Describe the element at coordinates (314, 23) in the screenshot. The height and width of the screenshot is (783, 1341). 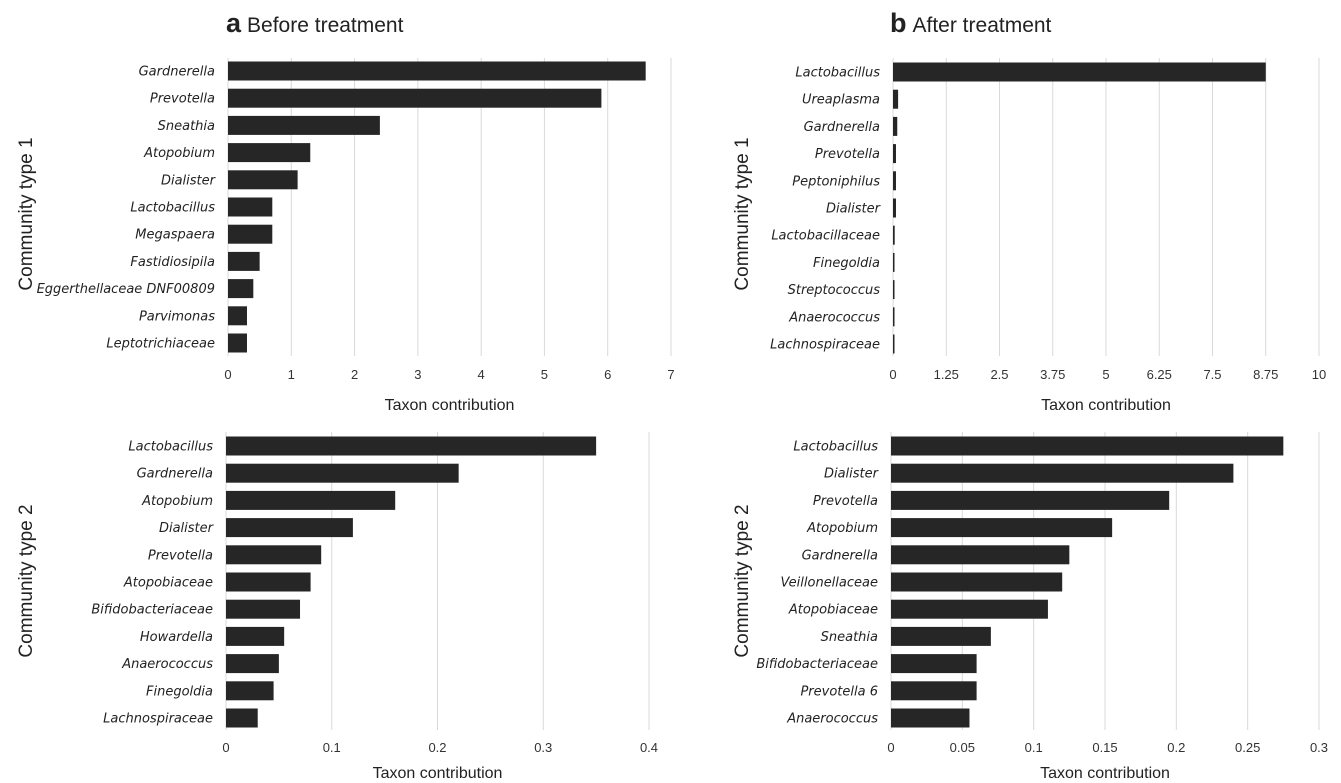
I see `panel-a-heading: a Before treatment` at that location.